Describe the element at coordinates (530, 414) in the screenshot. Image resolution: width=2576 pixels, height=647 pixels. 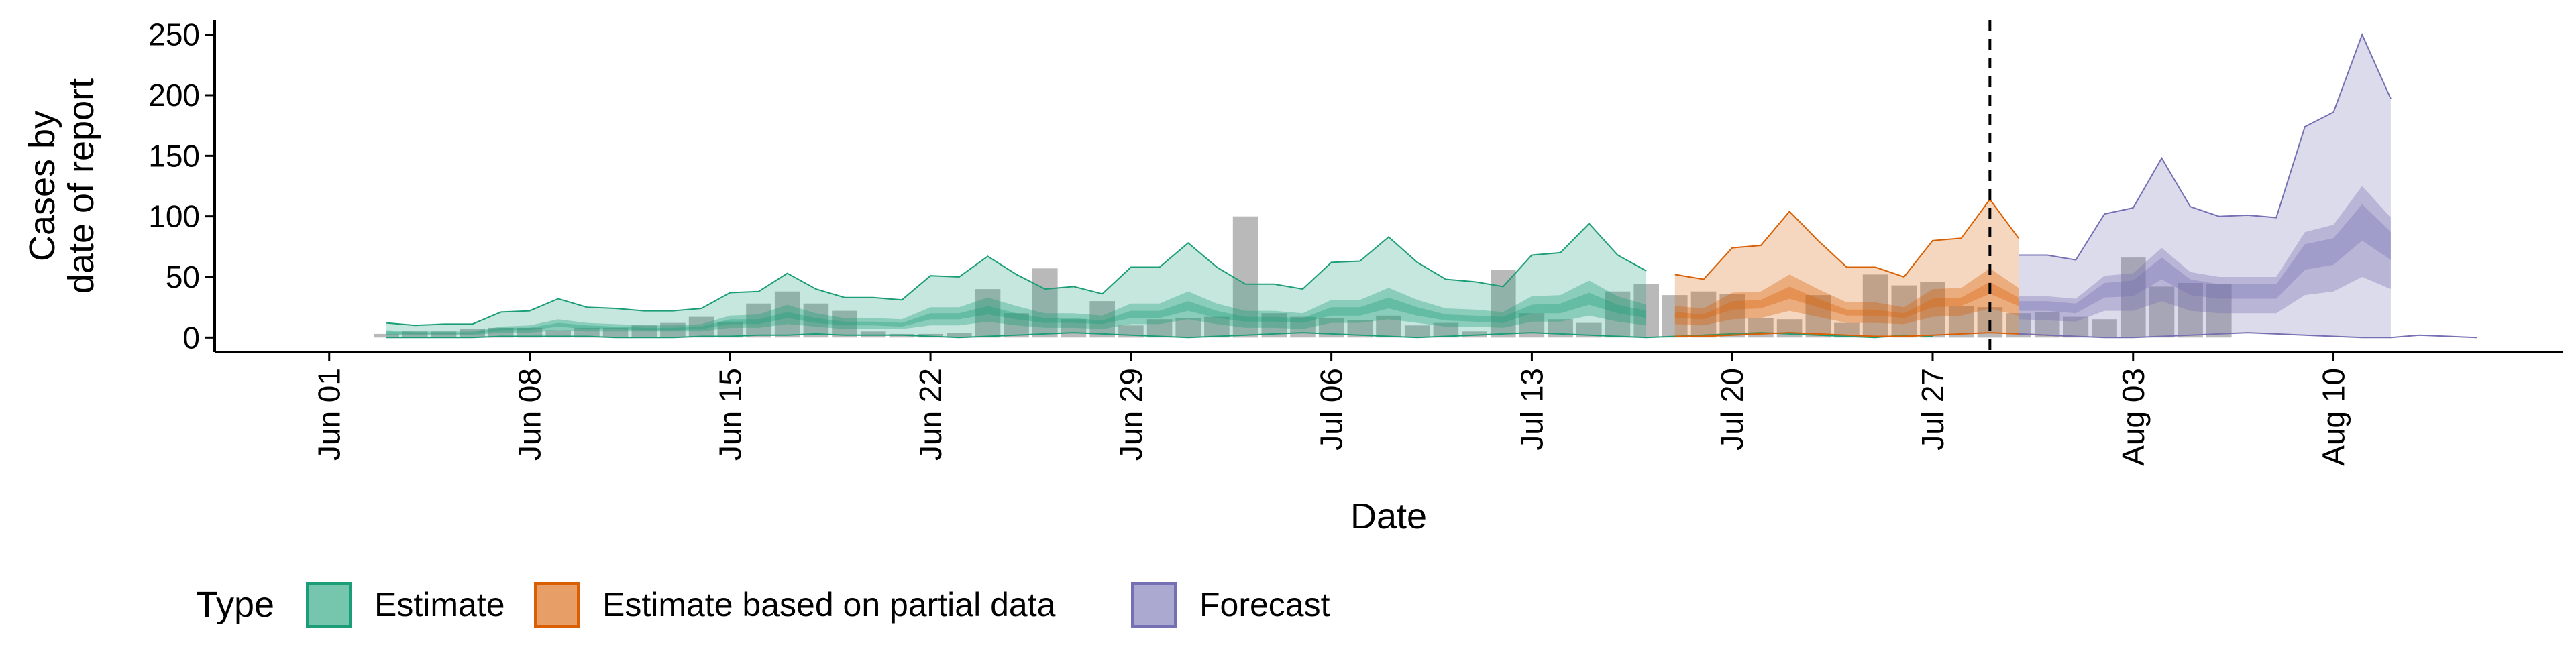
I see `x-tick-label: Jun 08` at that location.